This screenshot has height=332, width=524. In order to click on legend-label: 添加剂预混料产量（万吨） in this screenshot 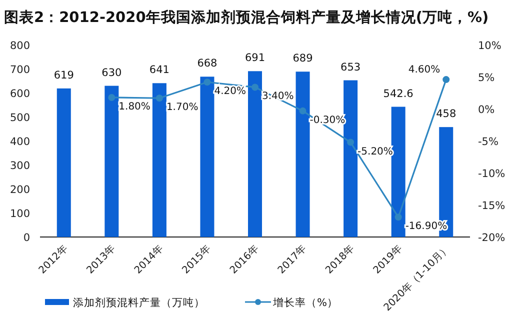, I will do `click(139, 302)`.